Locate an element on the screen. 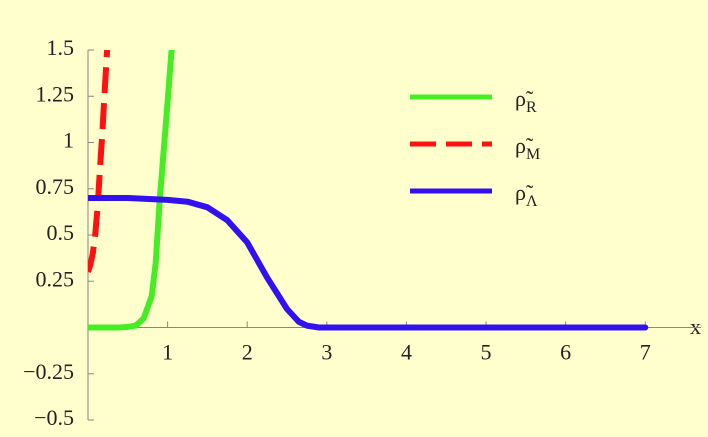 The width and height of the screenshot is (708, 437). legend-subscript: Λ is located at coordinates (532, 201).